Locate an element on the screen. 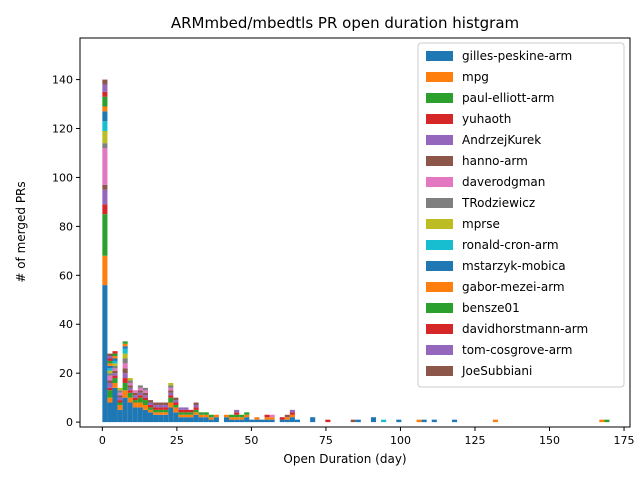 The height and width of the screenshot is (480, 640). legend-label: hanno-arm is located at coordinates (495, 161).